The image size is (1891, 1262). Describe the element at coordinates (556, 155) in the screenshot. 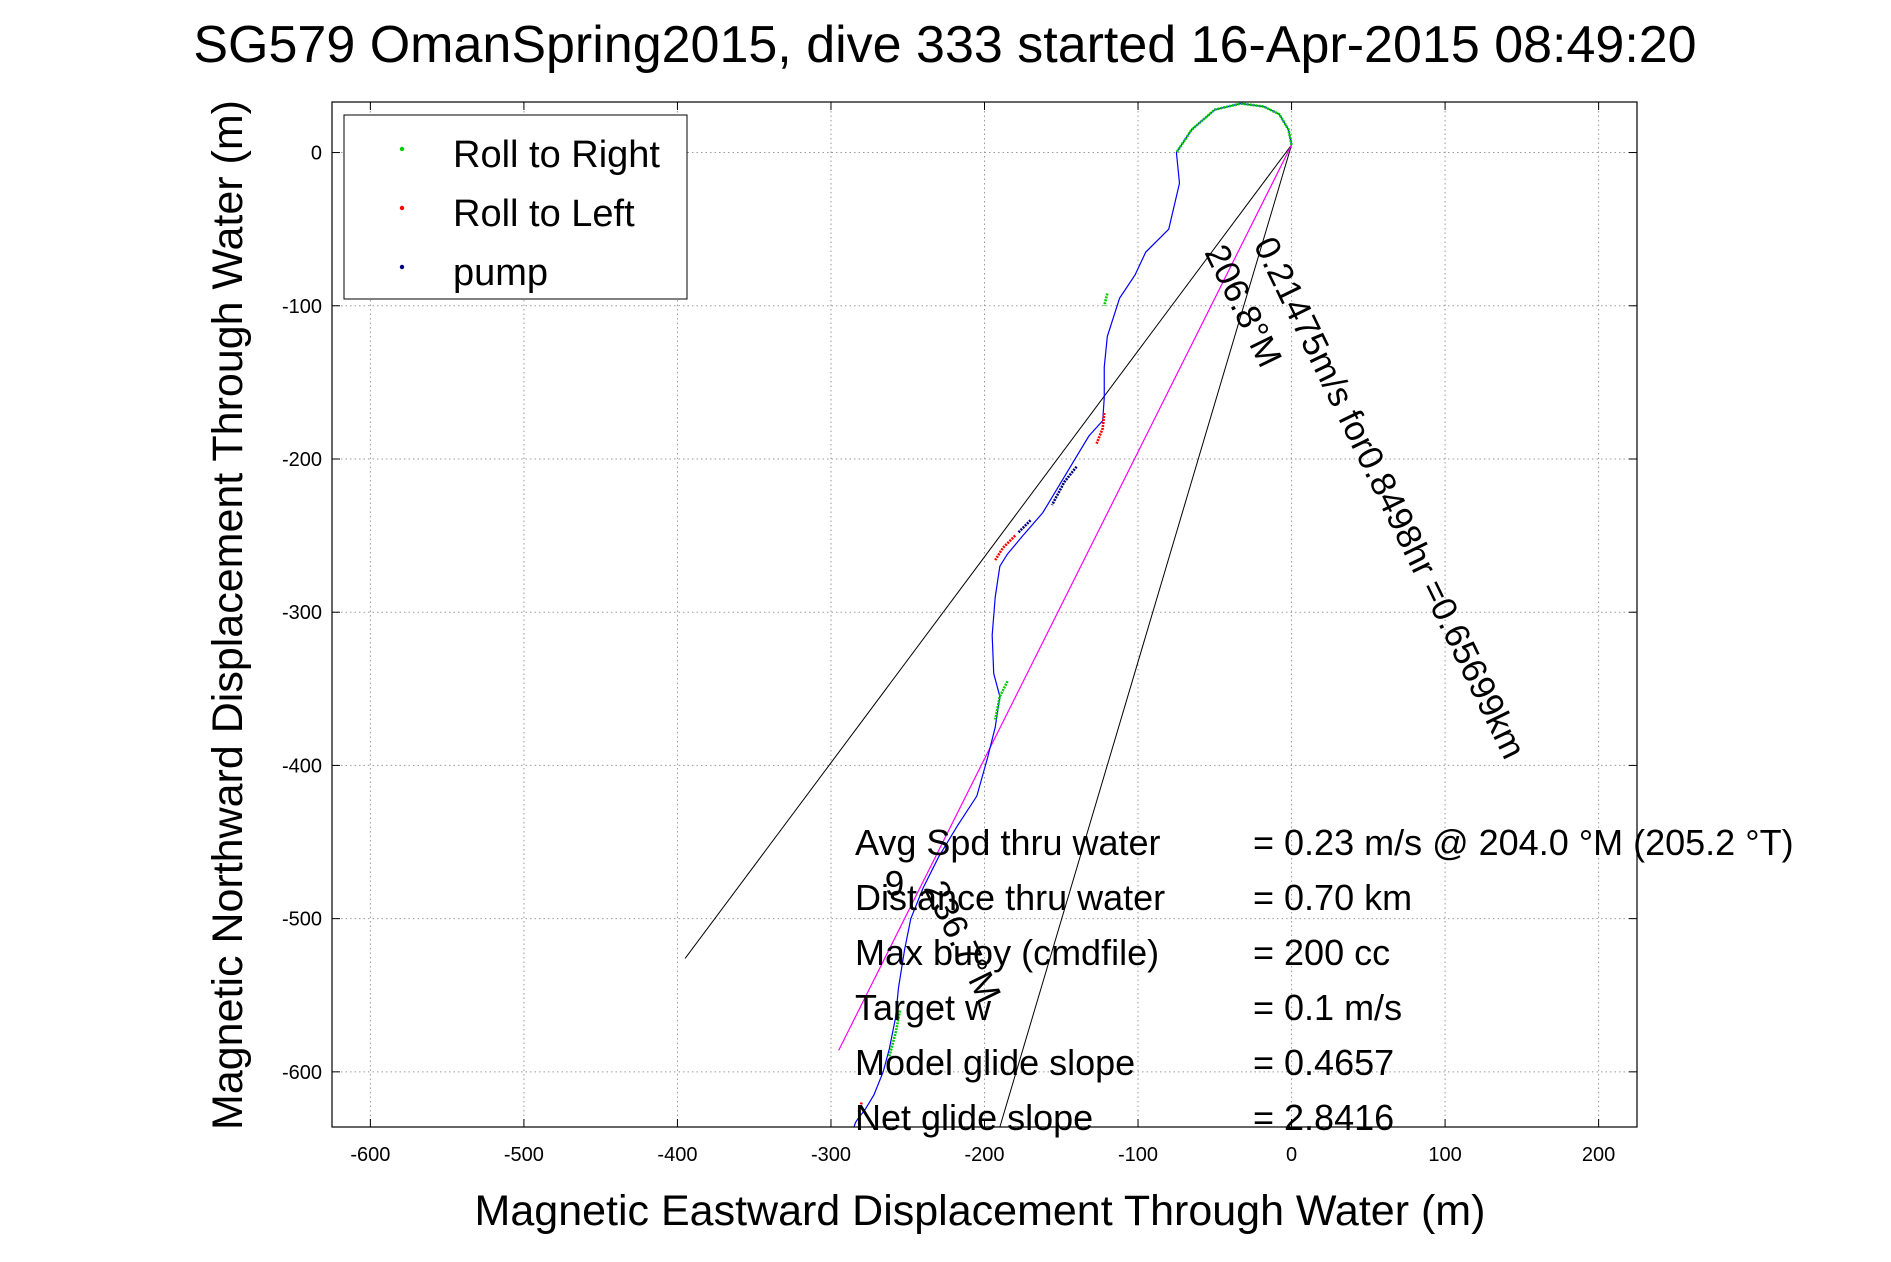

I see `legend-label: Roll to Right` at that location.